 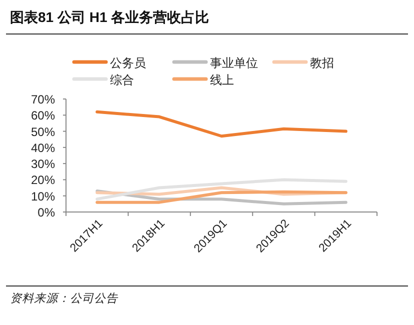 What do you see at coordinates (43, 164) in the screenshot?
I see `y-tick-label: 30%` at bounding box center [43, 164].